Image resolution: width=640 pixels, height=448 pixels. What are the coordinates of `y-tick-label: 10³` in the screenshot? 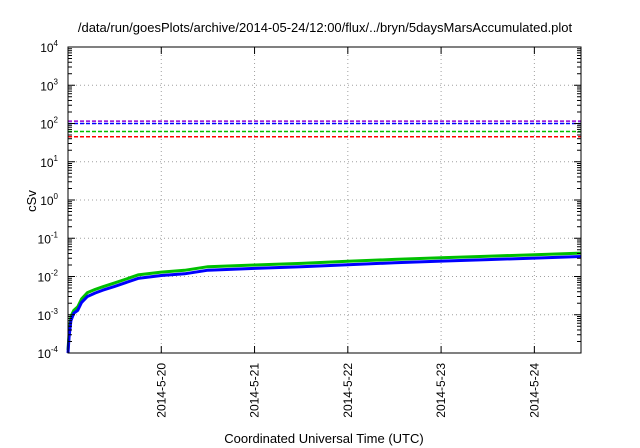 It's located at (49, 85).